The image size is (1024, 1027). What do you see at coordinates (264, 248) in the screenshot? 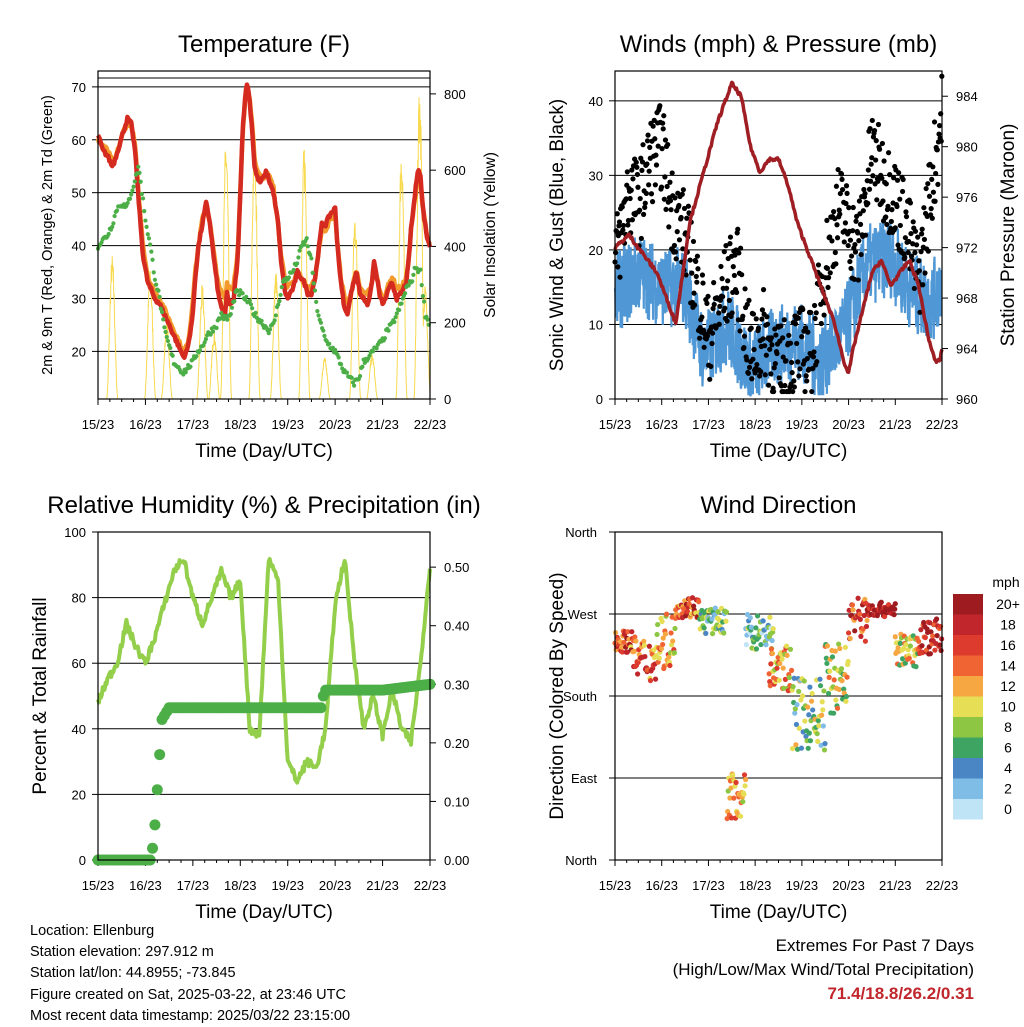
I see `series-solar-insolation` at bounding box center [264, 248].